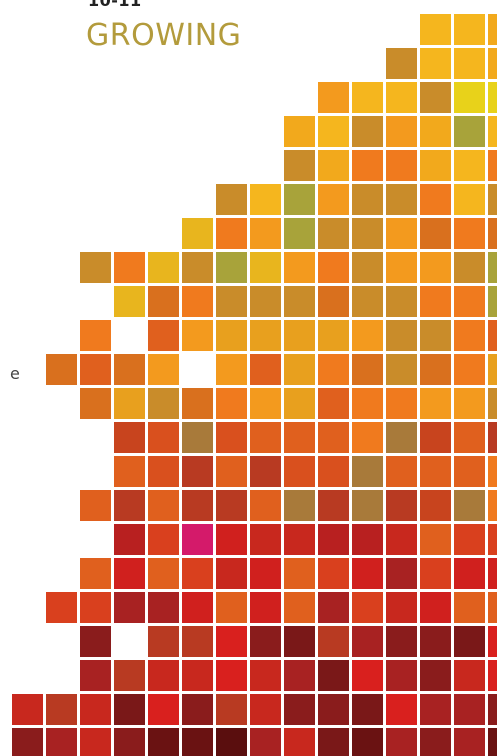  What do you see at coordinates (115, 5) in the screenshot?
I see `page-number: 10-11` at bounding box center [115, 5].